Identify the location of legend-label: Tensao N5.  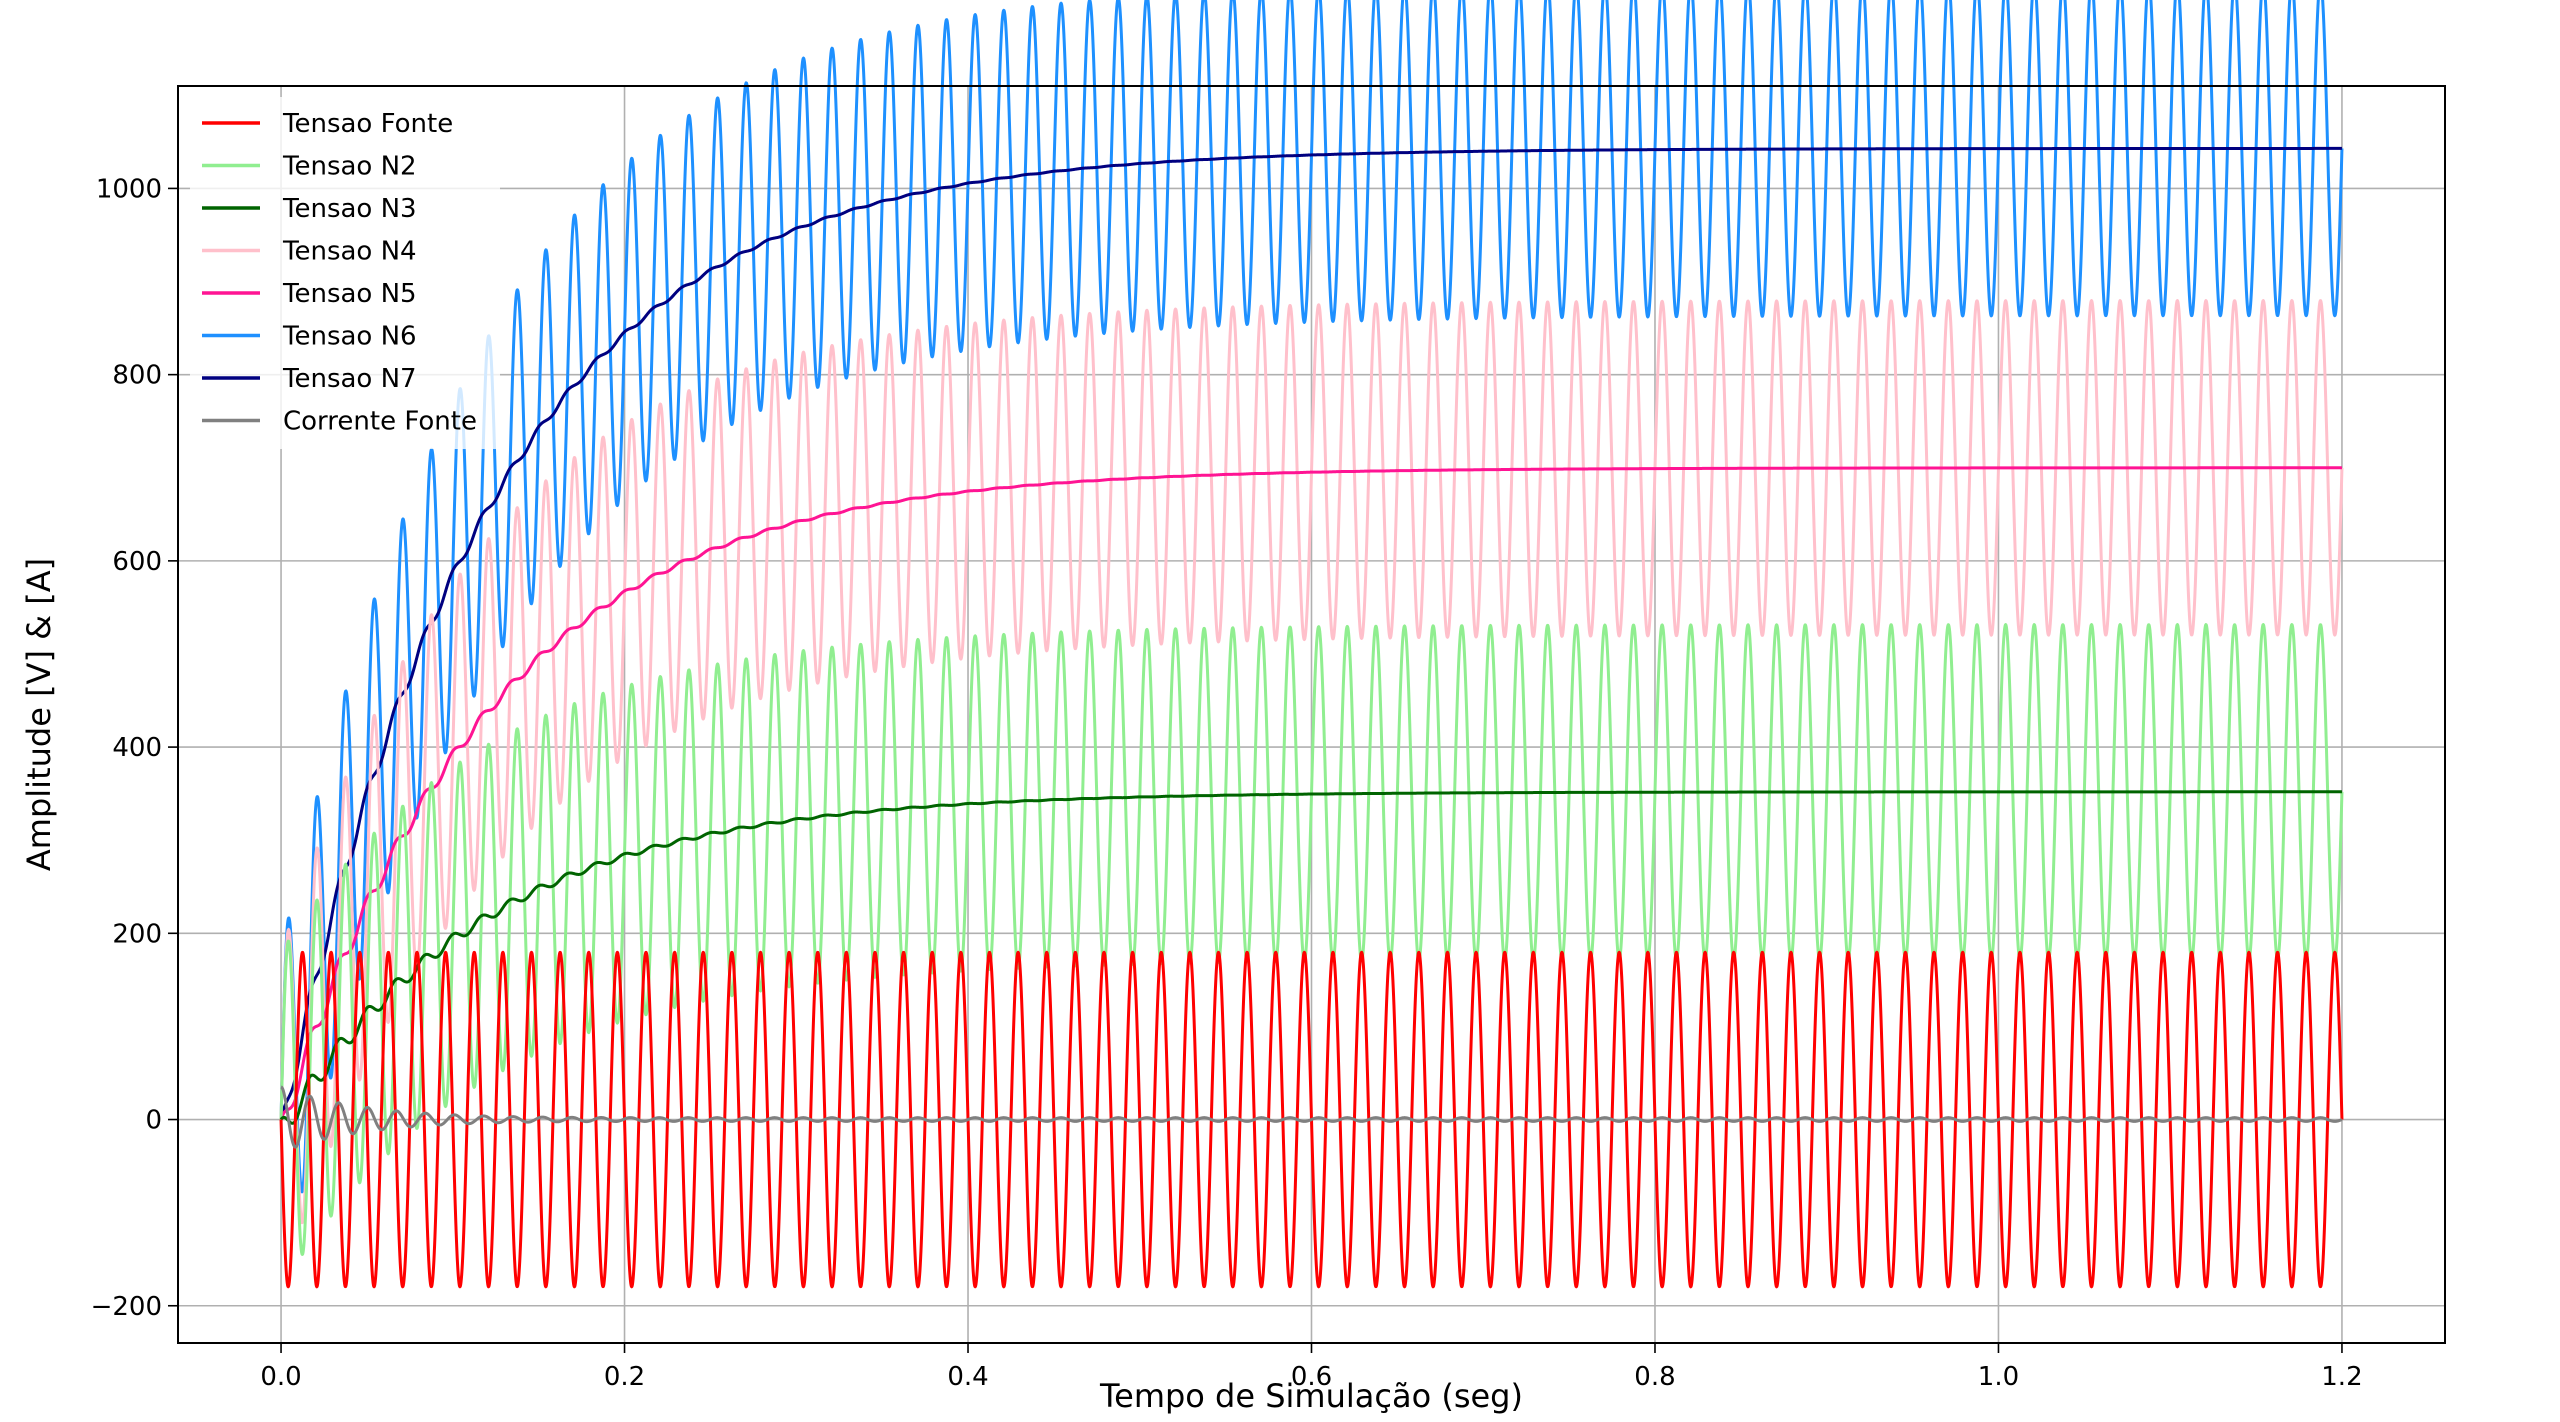
(349, 294).